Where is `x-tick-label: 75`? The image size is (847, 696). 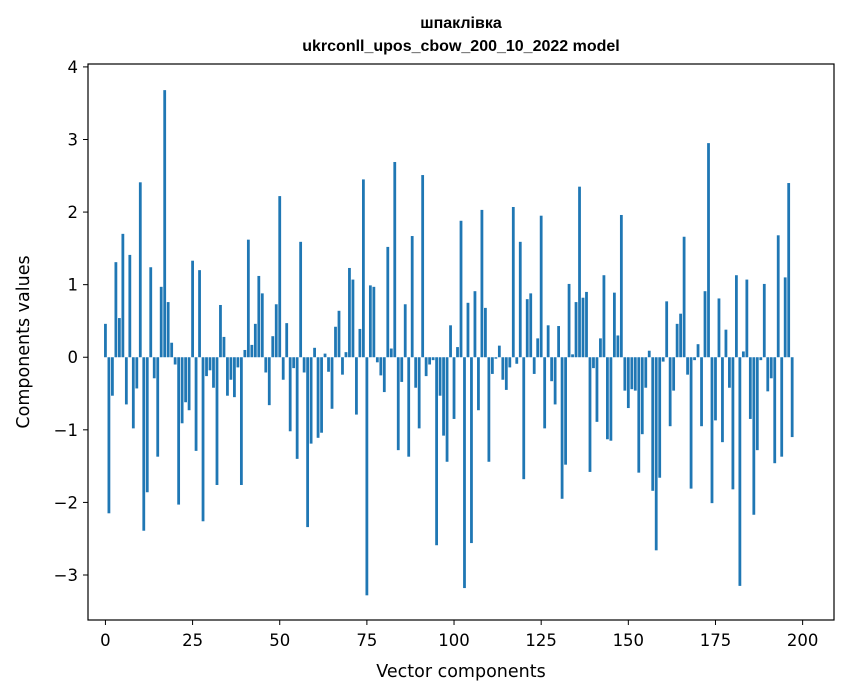
x-tick-label: 75 is located at coordinates (366, 640).